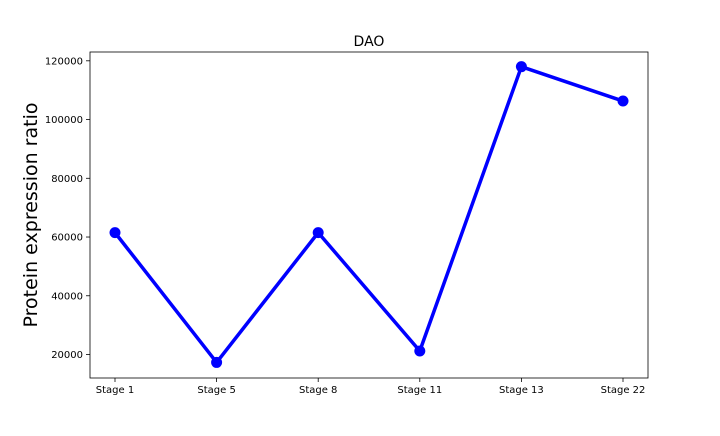 This screenshot has height=436, width=720. Describe the element at coordinates (67, 296) in the screenshot. I see `y-tick-label: 40000` at that location.